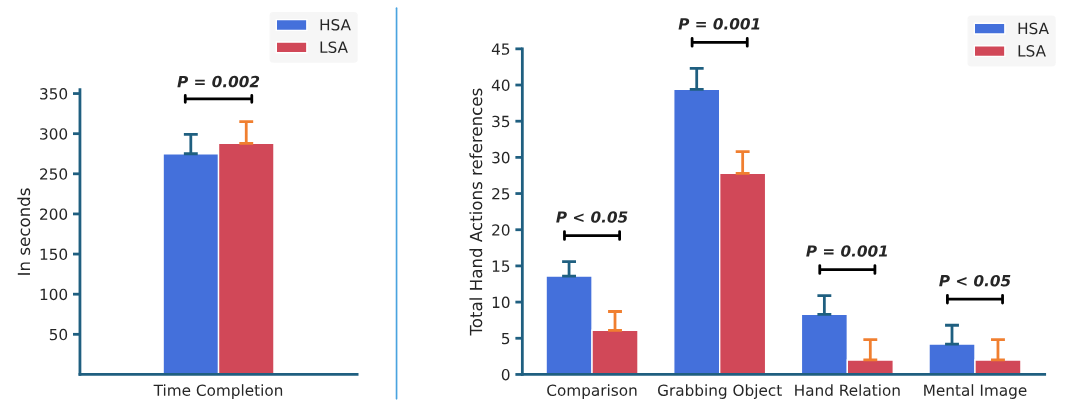 This screenshot has height=407, width=1066. I want to click on x-tick-label: Hand Relation, so click(847, 390).